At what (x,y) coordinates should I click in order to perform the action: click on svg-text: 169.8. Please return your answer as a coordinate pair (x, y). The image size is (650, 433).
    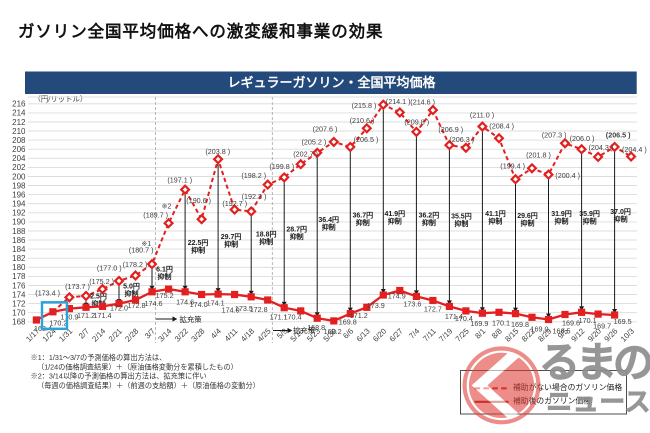
    Looking at the image, I should click on (520, 324).